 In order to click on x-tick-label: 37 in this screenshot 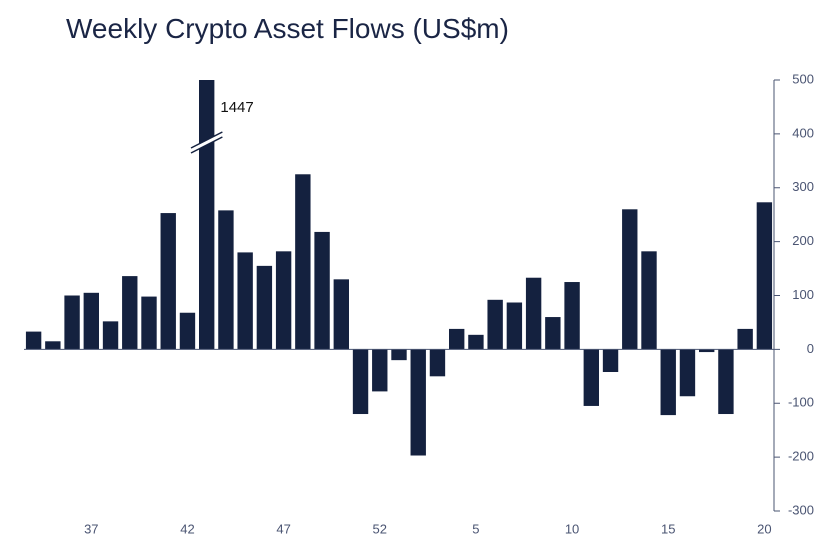, I will do `click(91, 528)`.